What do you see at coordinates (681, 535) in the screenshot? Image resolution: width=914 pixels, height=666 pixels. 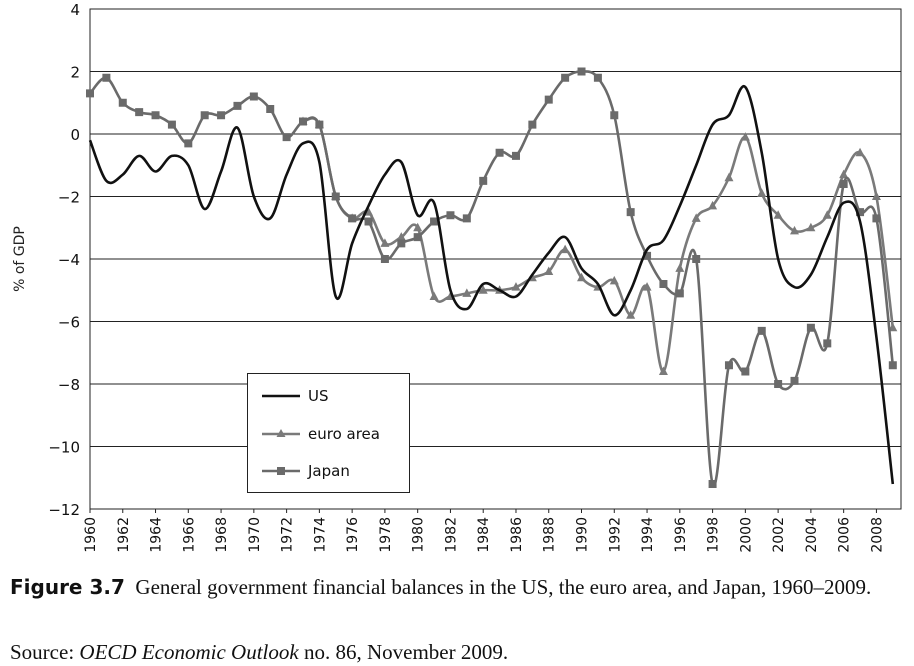 I see `x-tick-label: 1996` at bounding box center [681, 535].